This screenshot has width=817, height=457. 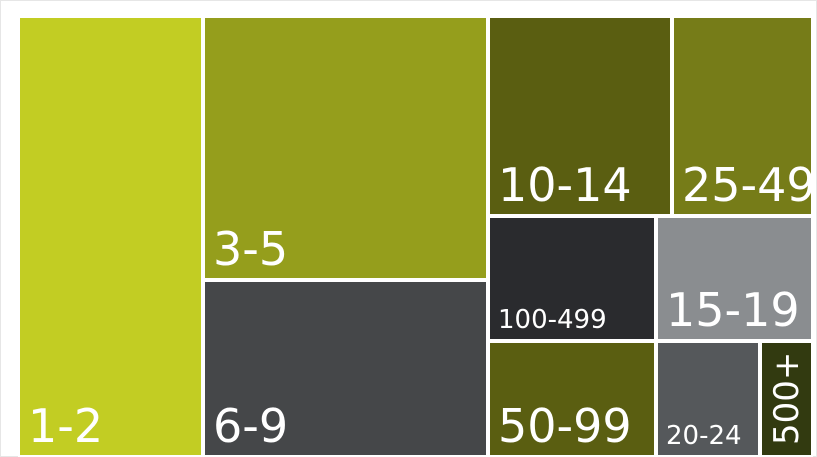 What do you see at coordinates (552, 320) in the screenshot?
I see `tile-label-100-499: 100-499` at bounding box center [552, 320].